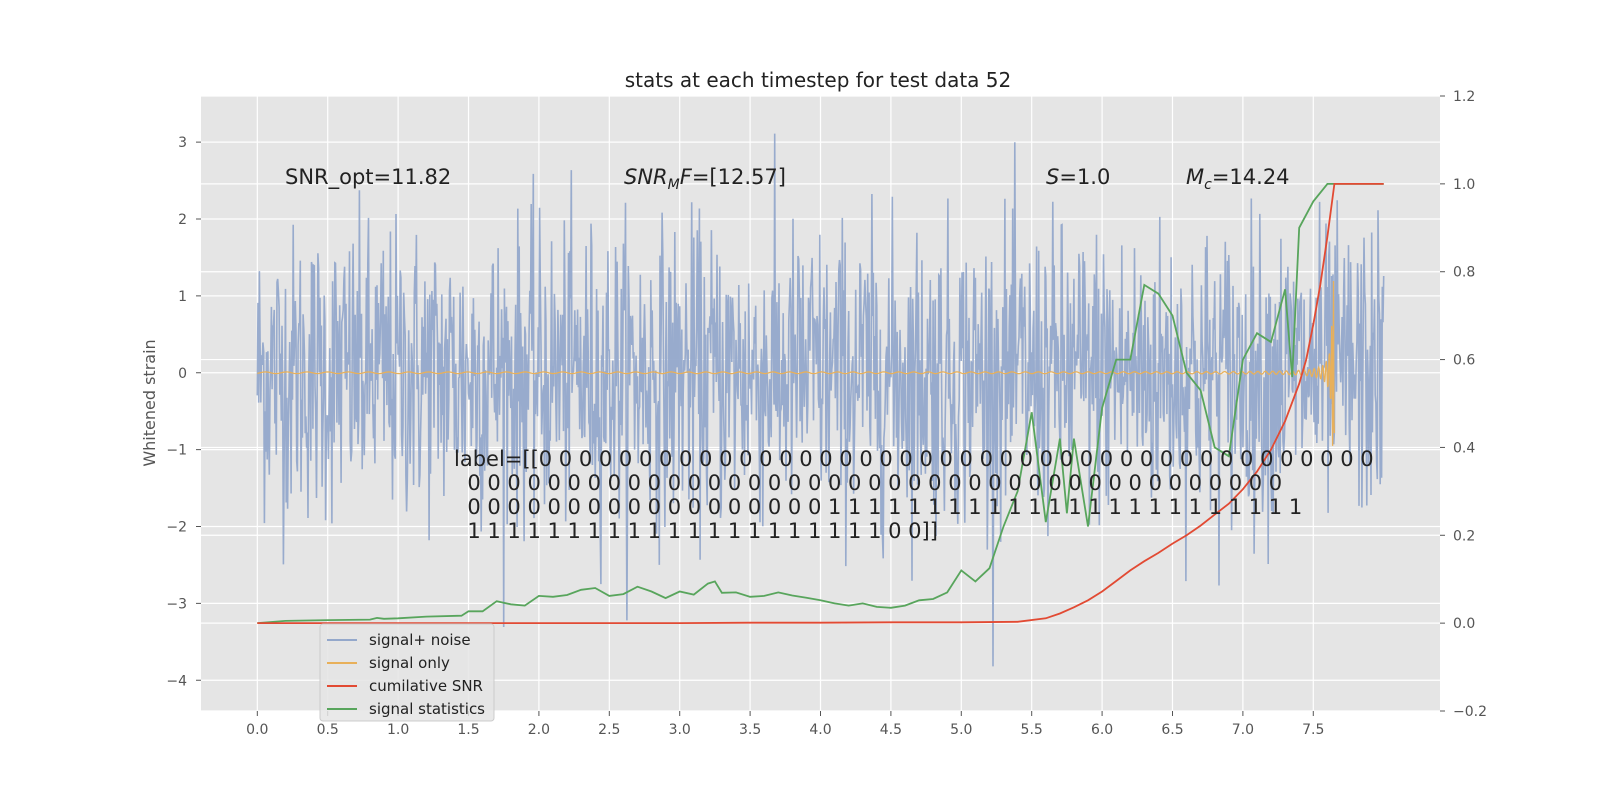 The image size is (1600, 800). Describe the element at coordinates (1238, 179) in the screenshot. I see `mc-annotation: Mc=14.24` at that location.